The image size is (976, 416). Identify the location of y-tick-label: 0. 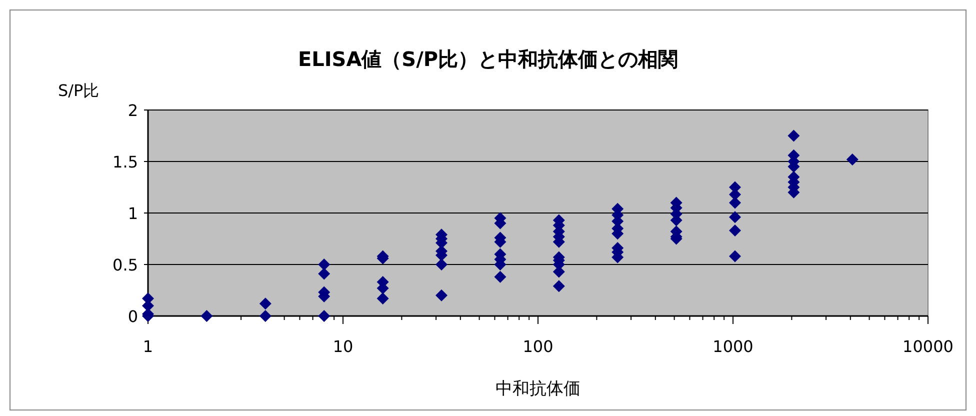
(133, 316).